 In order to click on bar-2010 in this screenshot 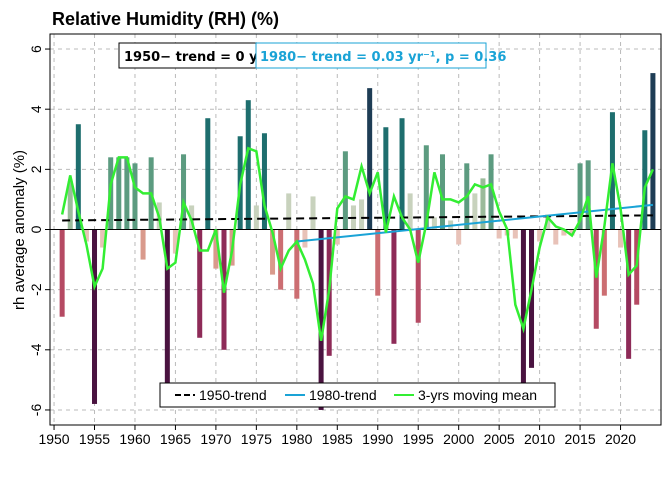, I will do `click(540, 235)`.